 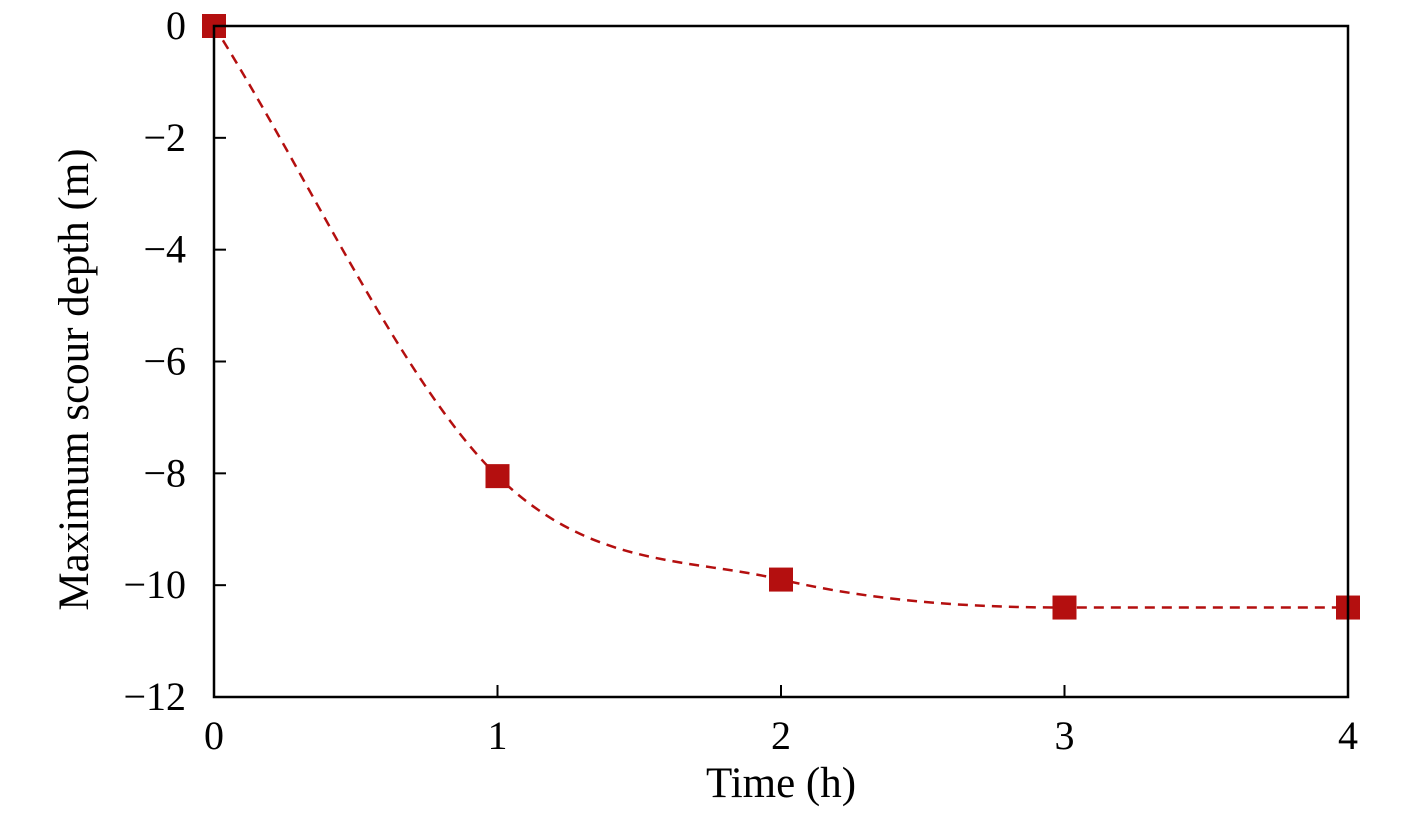 What do you see at coordinates (1348, 735) in the screenshot?
I see `x-tick-label: 4` at bounding box center [1348, 735].